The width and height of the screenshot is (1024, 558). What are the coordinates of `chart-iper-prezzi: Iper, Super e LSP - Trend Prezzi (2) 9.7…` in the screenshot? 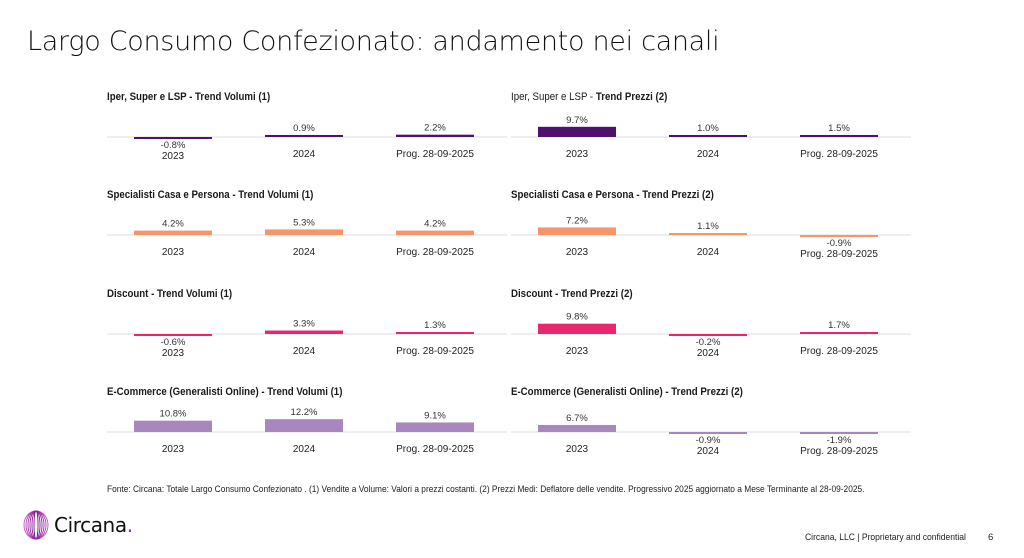 It's located at (711, 136).